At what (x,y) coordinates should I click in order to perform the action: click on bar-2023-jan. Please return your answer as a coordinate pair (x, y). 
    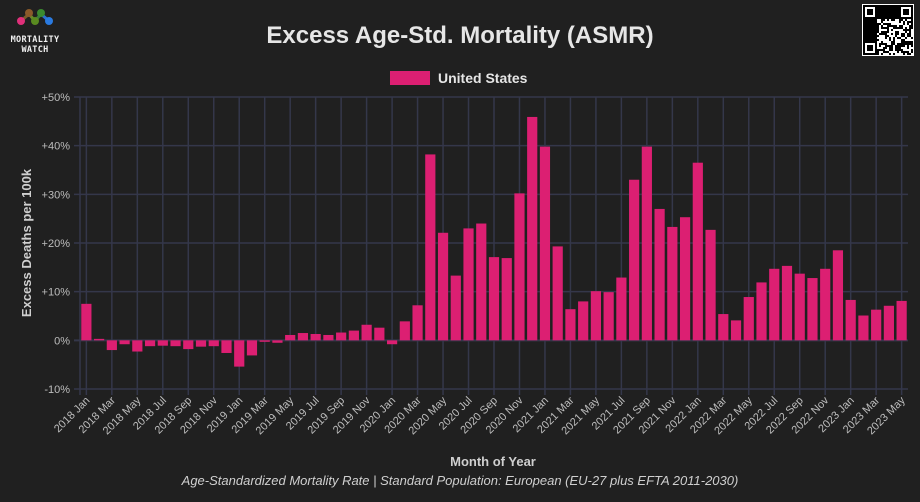
    Looking at the image, I should click on (850, 320).